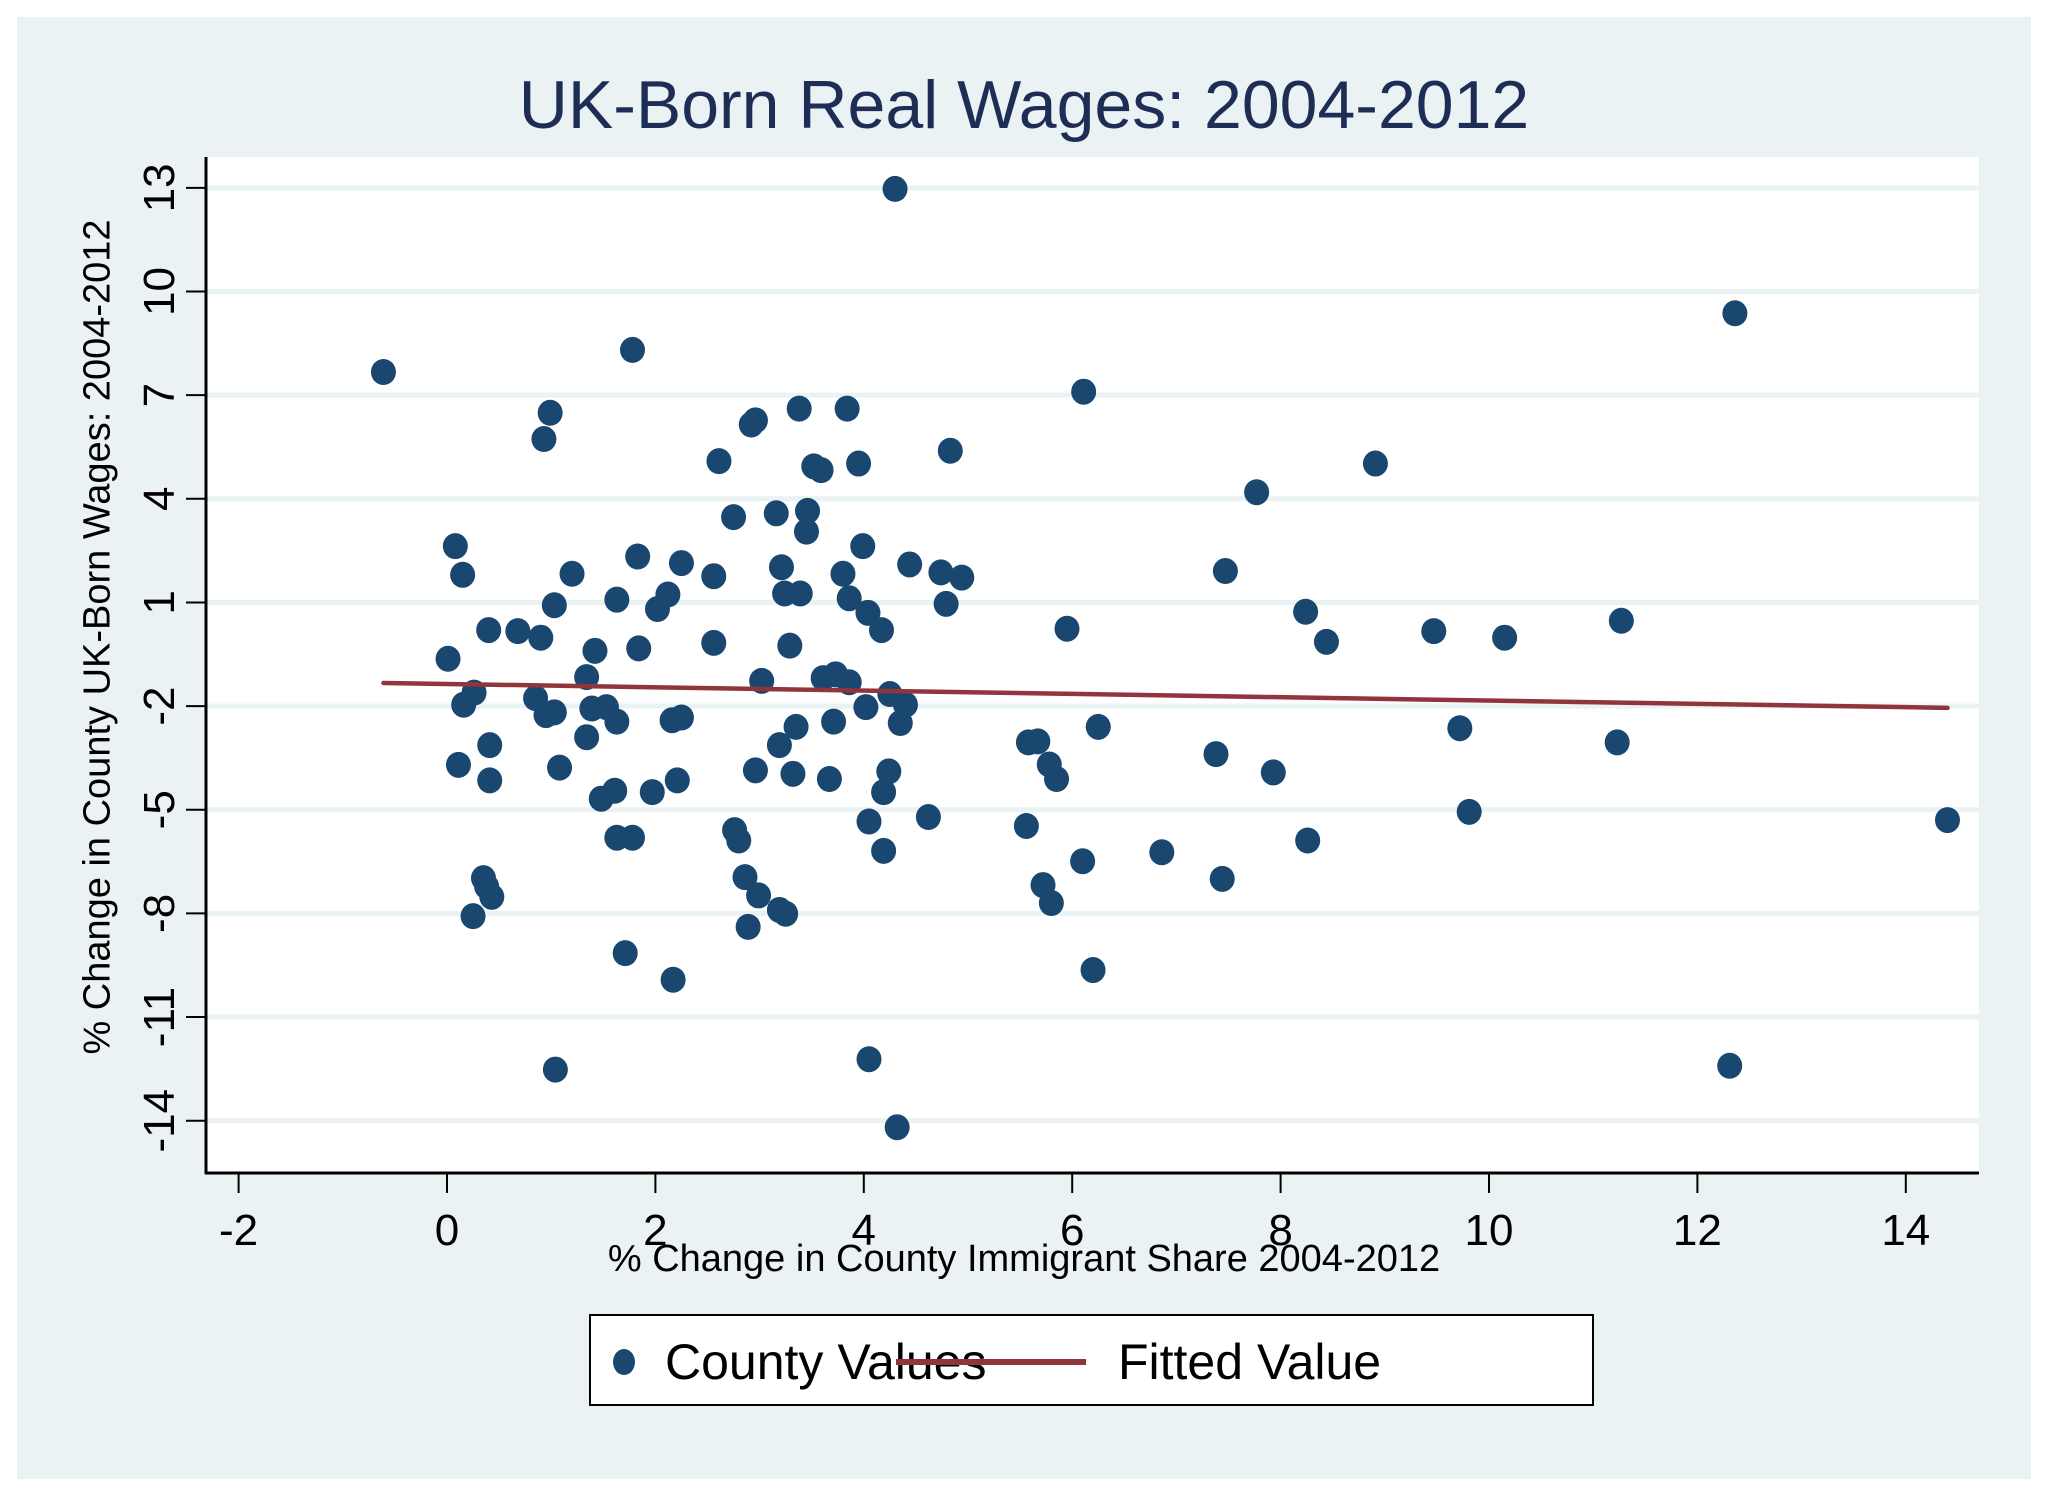 The height and width of the screenshot is (1495, 2048). I want to click on y-tick-label: -2, so click(159, 706).